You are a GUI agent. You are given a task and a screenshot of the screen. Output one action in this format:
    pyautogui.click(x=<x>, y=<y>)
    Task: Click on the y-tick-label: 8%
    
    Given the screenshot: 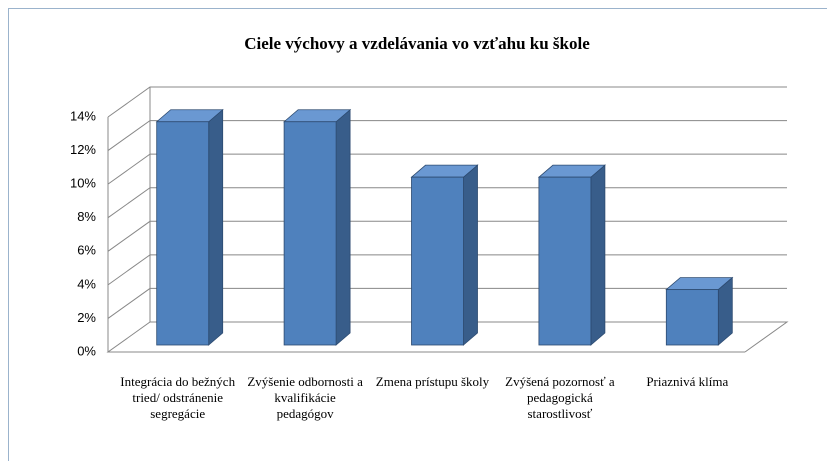 What is the action you would take?
    pyautogui.click(x=86, y=216)
    